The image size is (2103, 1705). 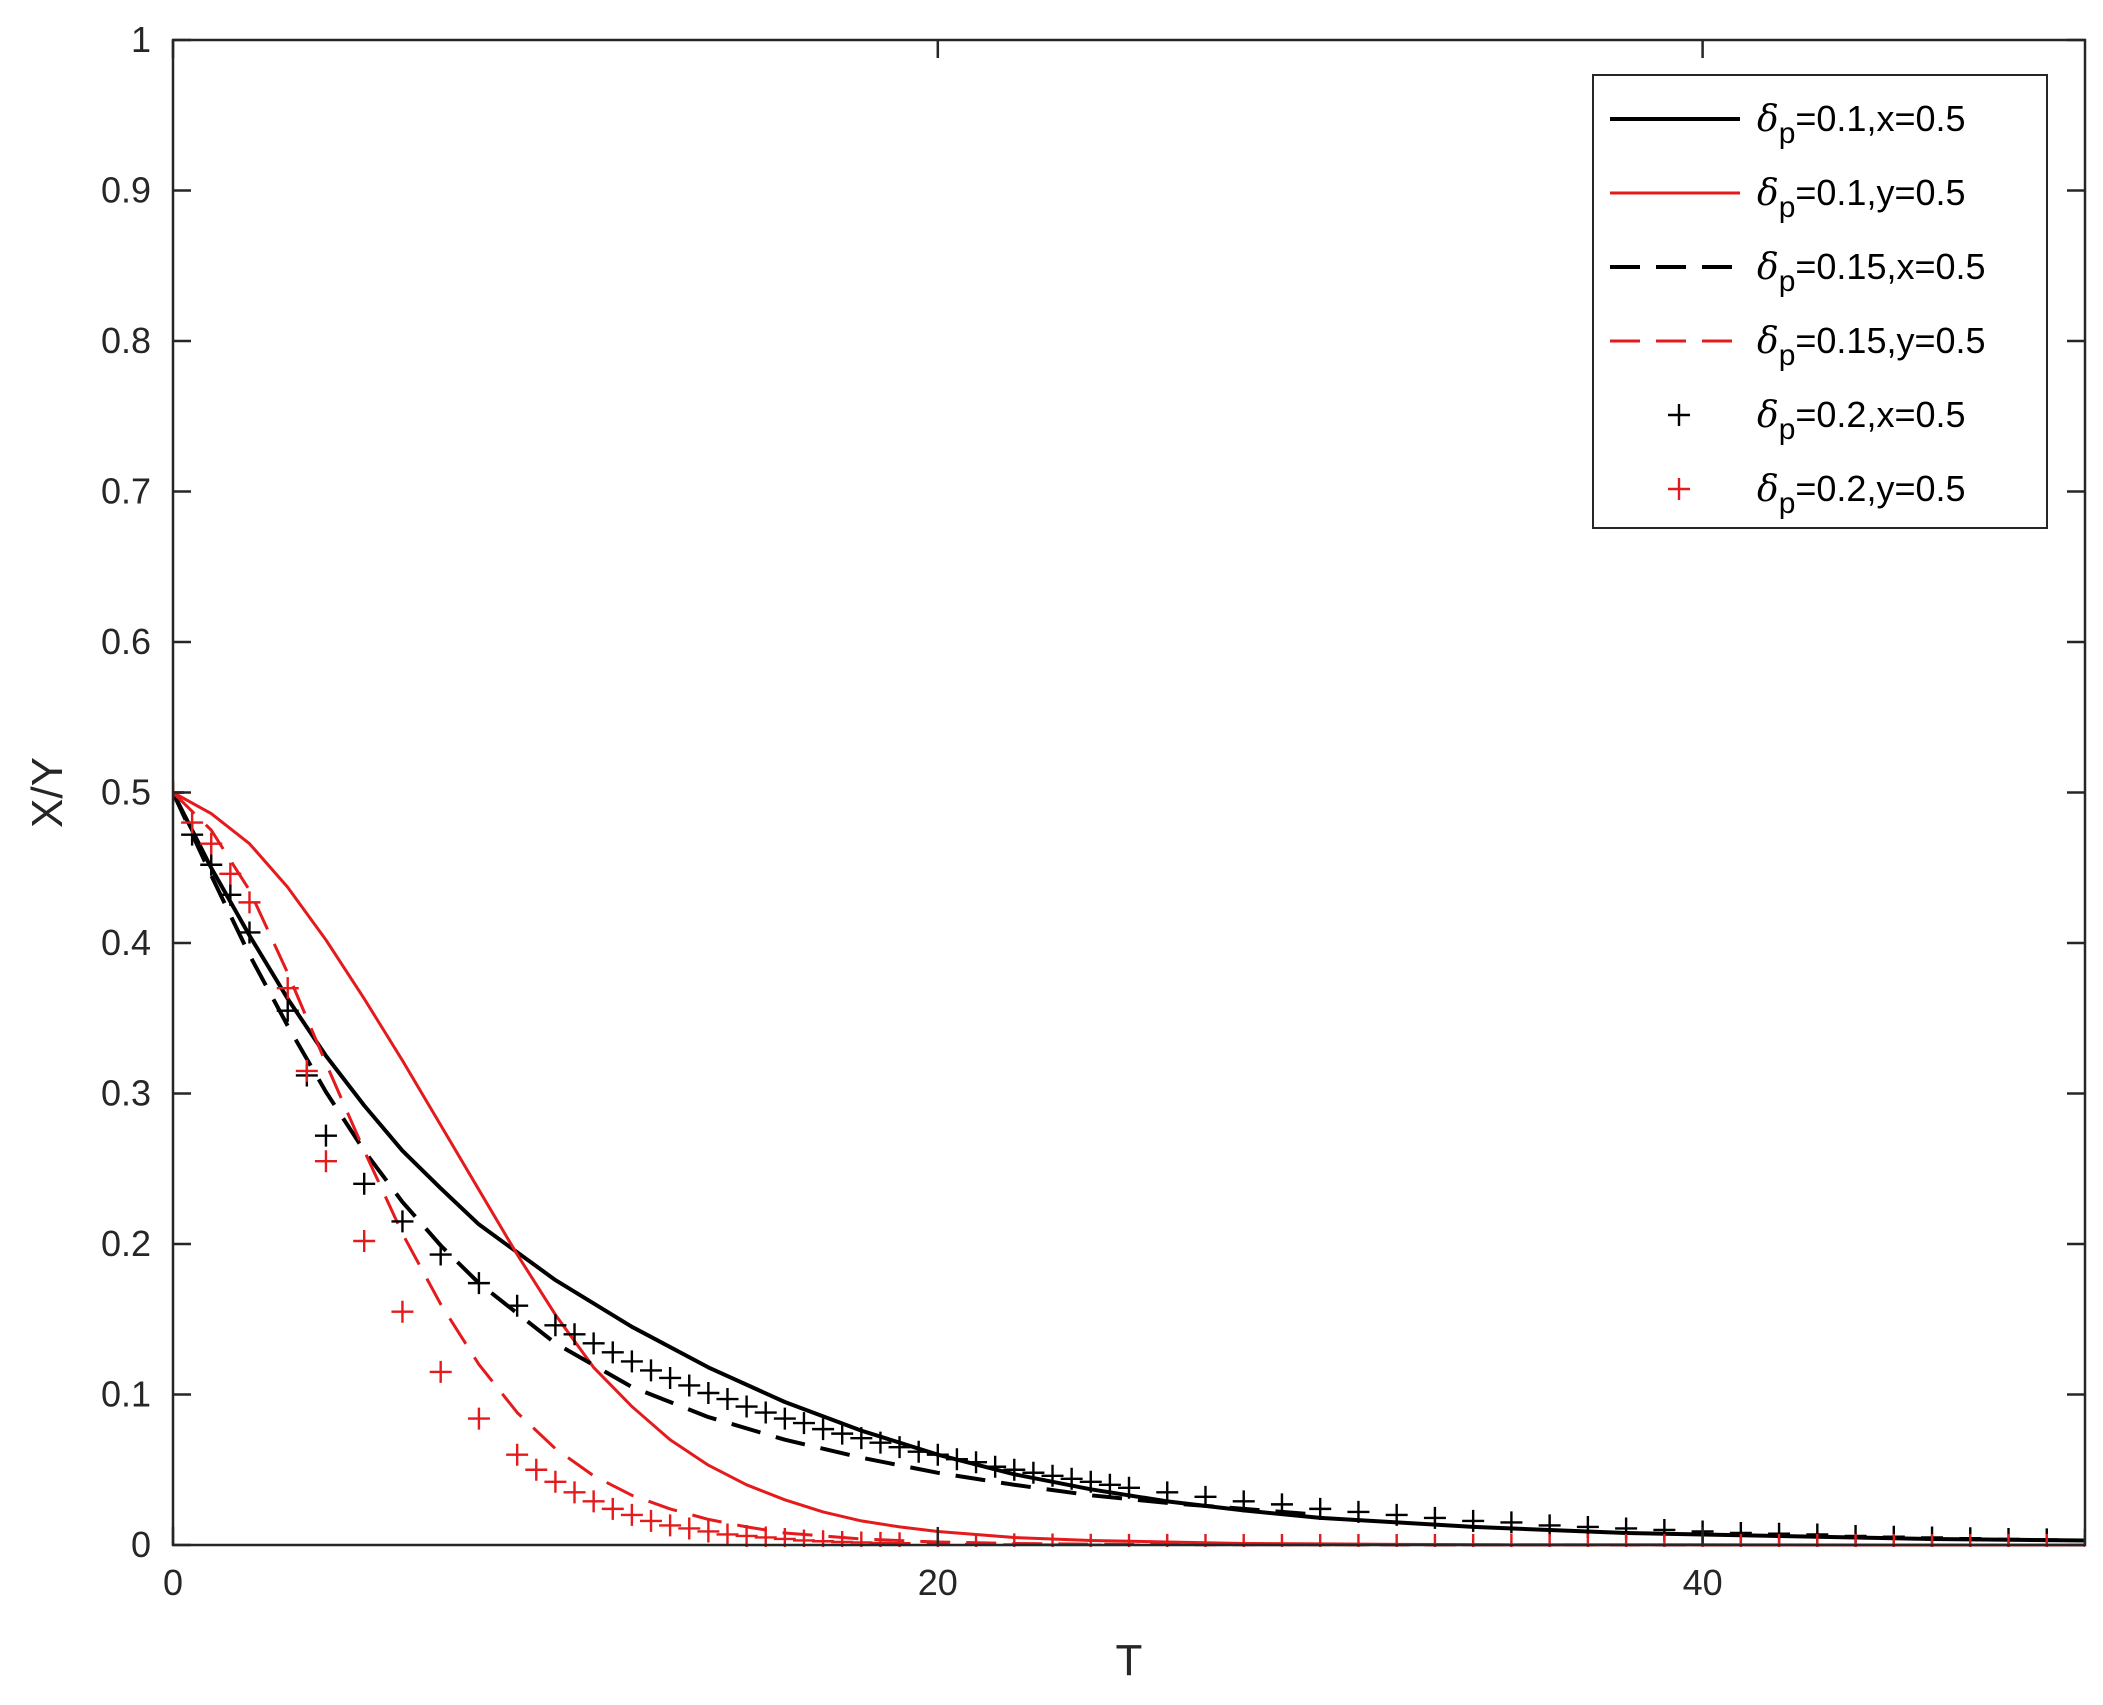 I want to click on y-axis-label: X/Y, so click(x=47, y=792).